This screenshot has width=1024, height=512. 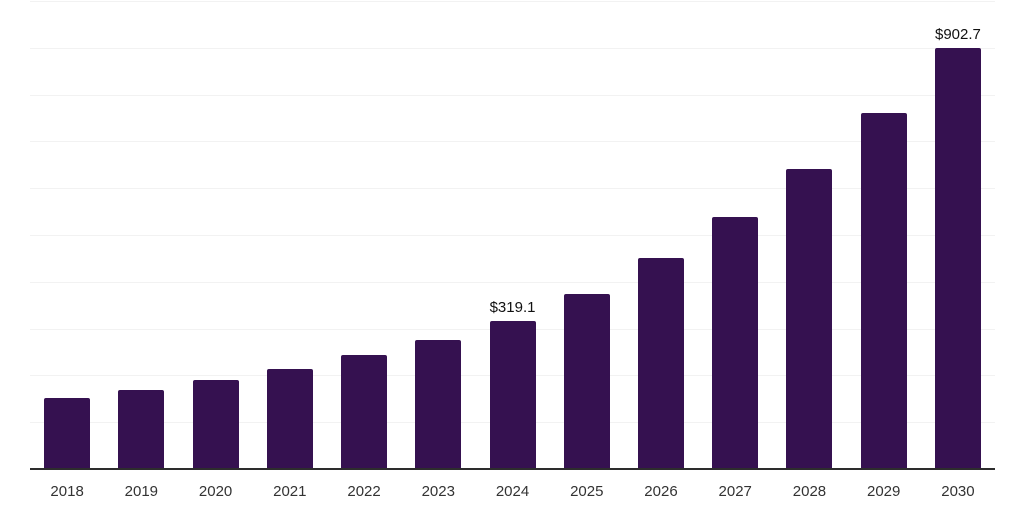 I want to click on bar-2030, so click(x=957, y=258).